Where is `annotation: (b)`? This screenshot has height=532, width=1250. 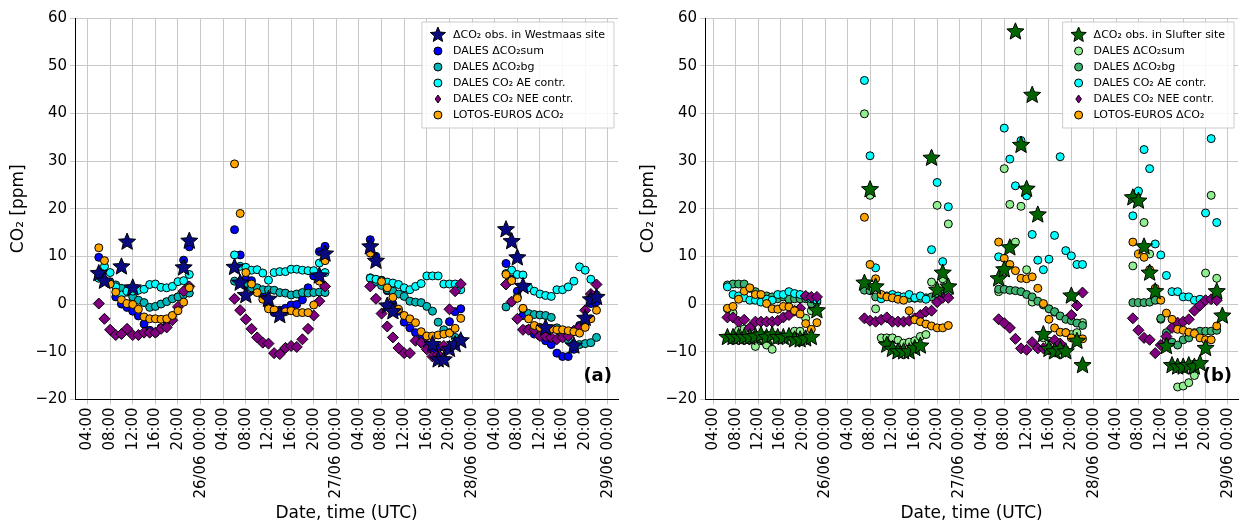
annotation: (b) is located at coordinates (1217, 375).